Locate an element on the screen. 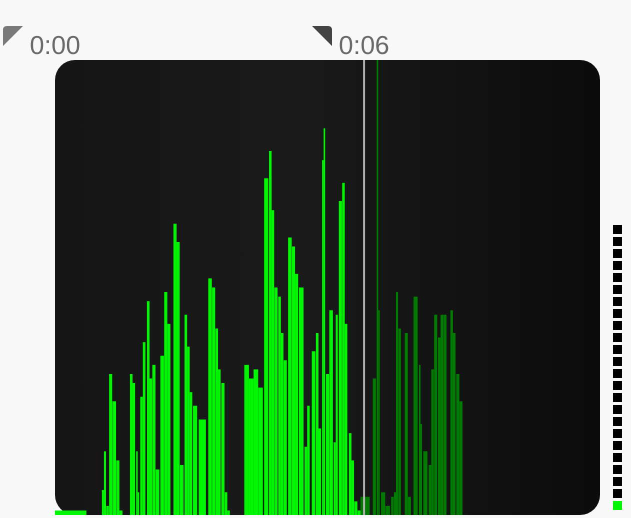  x-tick-label: 0:06 is located at coordinates (364, 45).